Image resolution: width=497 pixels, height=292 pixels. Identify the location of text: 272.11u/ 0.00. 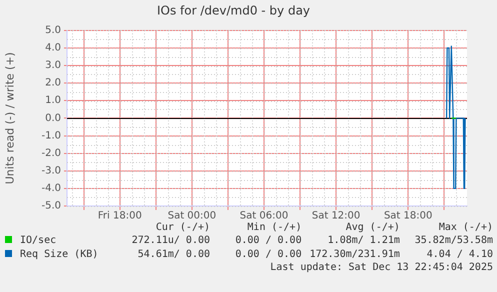
(171, 241).